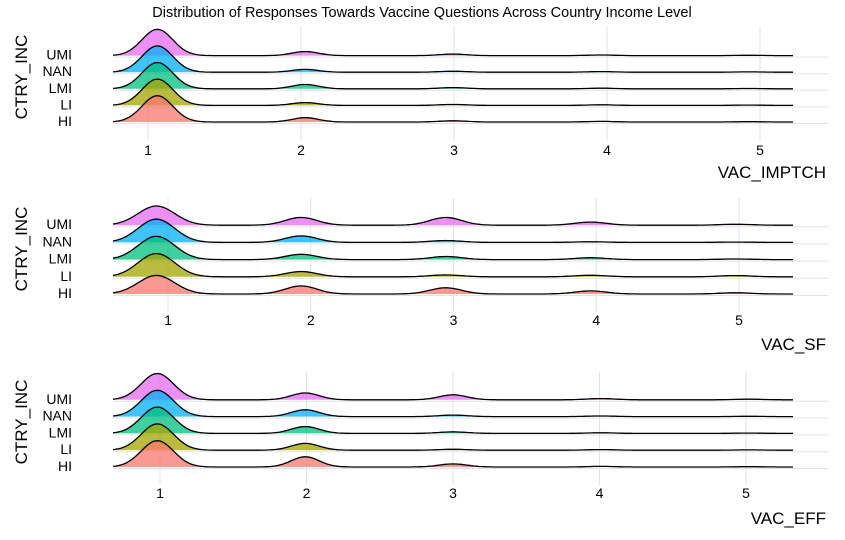 The image size is (845, 540). What do you see at coordinates (793, 344) in the screenshot?
I see `x-axis-title: VAC_SF` at bounding box center [793, 344].